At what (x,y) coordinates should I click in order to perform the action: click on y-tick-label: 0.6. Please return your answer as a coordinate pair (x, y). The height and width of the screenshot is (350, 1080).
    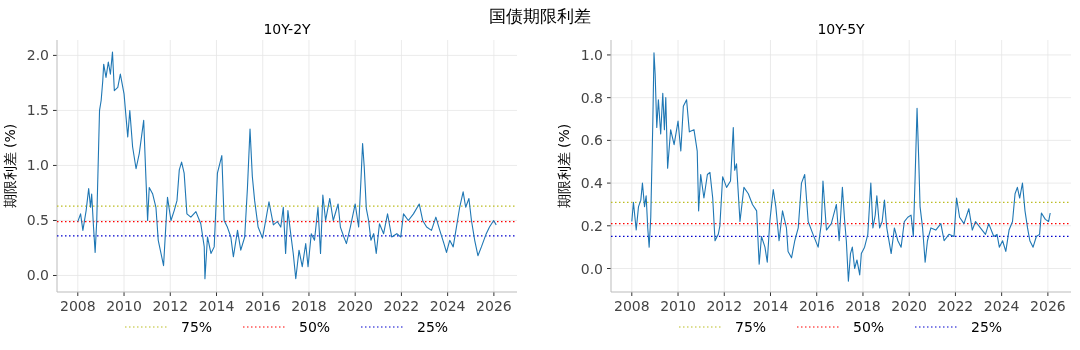
    Looking at the image, I should click on (592, 140).